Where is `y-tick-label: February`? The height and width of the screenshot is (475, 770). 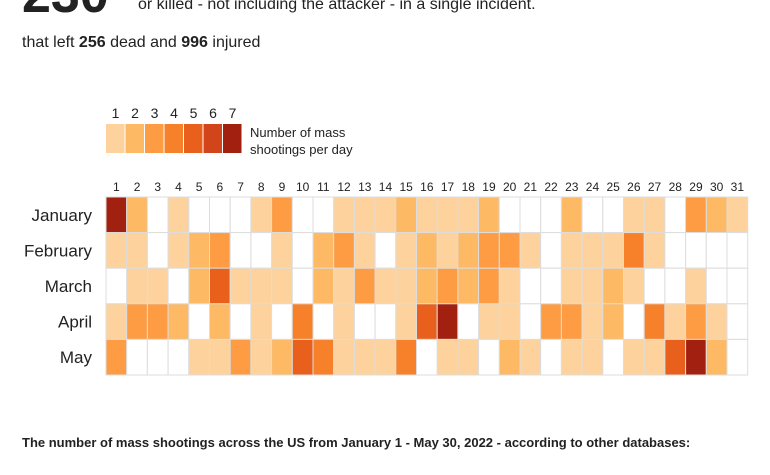
y-tick-label: February is located at coordinates (58, 250).